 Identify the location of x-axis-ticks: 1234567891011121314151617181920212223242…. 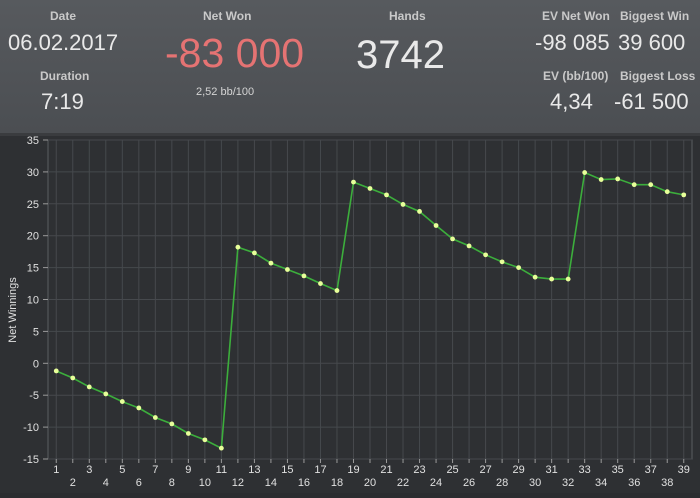
(371, 474).